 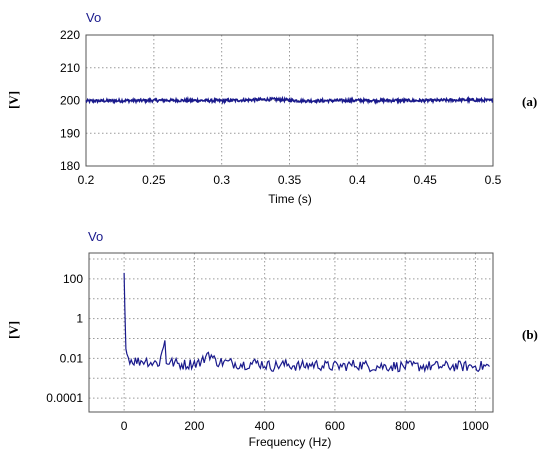 I want to click on panel-a-tag: (a), so click(x=529, y=101).